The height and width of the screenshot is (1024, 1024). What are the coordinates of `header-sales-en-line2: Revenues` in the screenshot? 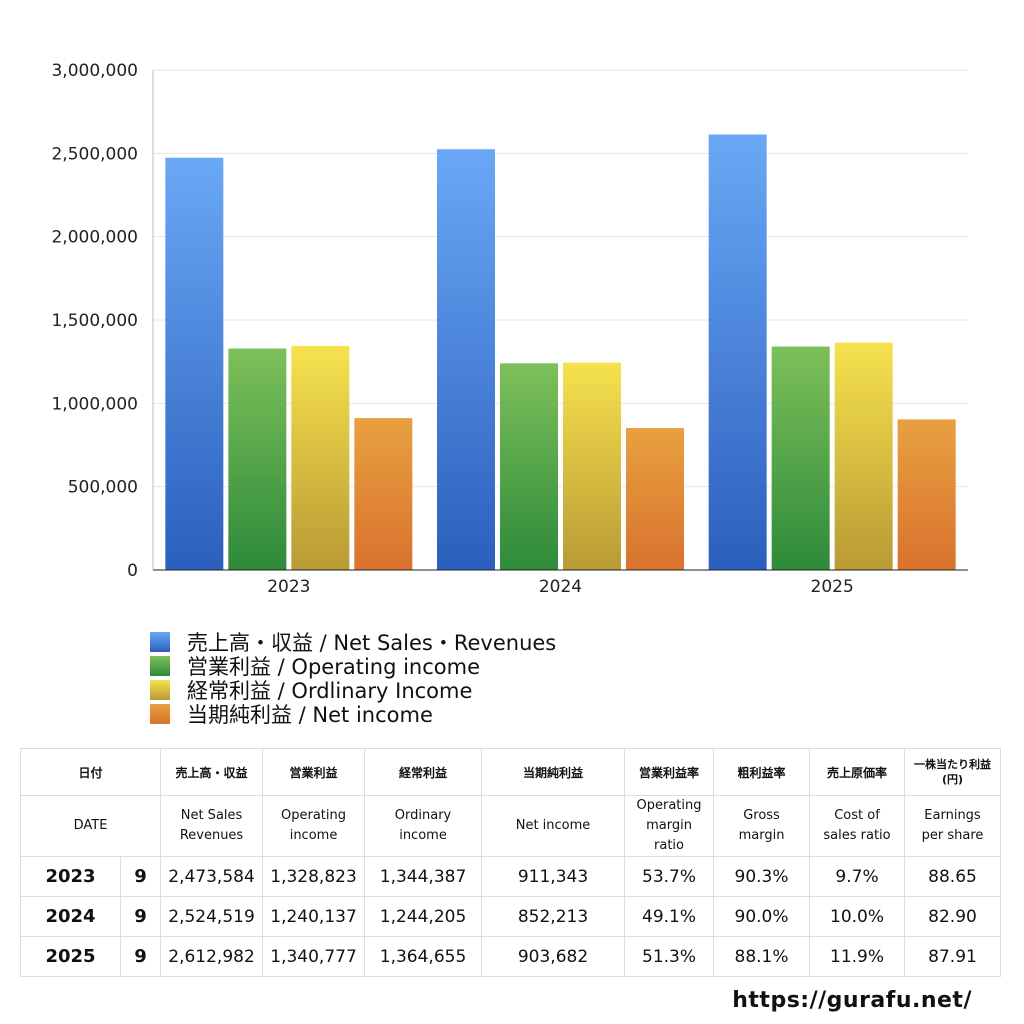 It's located at (211, 835).